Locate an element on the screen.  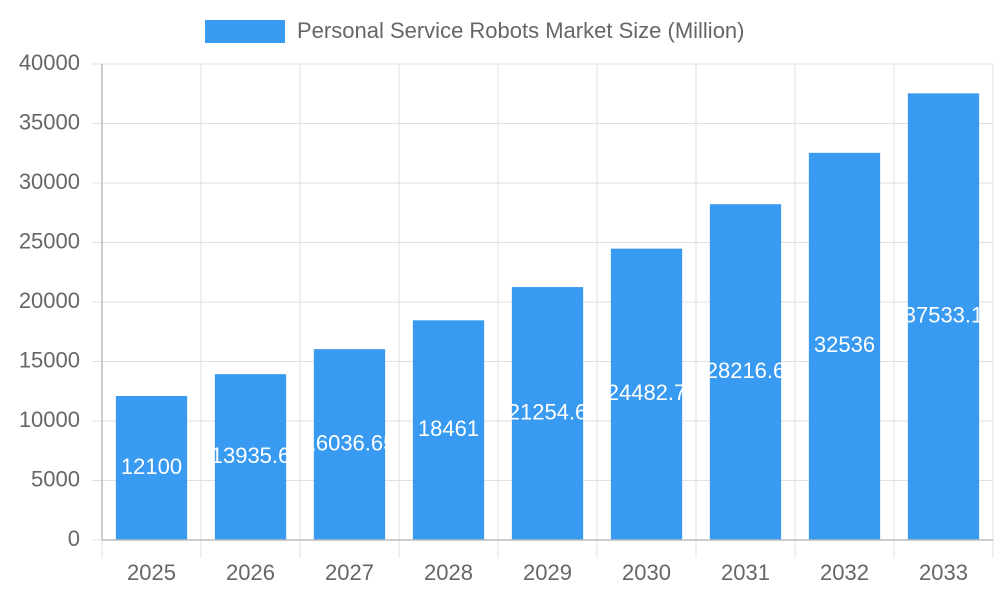
y-tick-label: 35000 is located at coordinates (49, 121).